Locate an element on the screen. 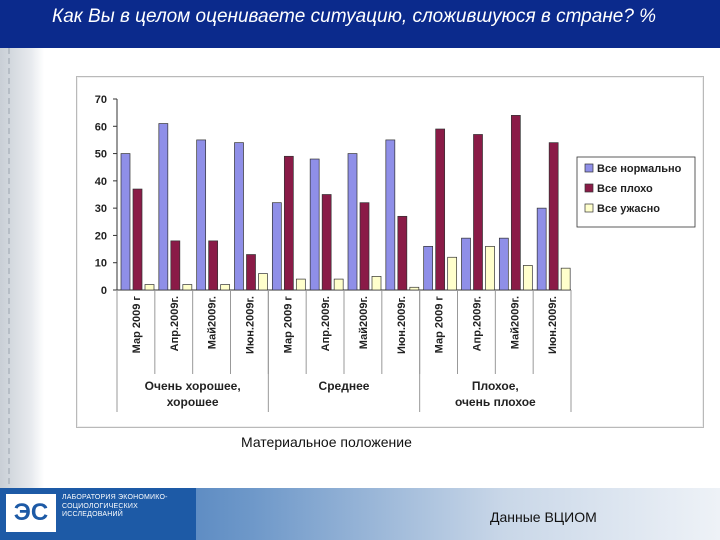  legend-label: Все плохо is located at coordinates (625, 189).